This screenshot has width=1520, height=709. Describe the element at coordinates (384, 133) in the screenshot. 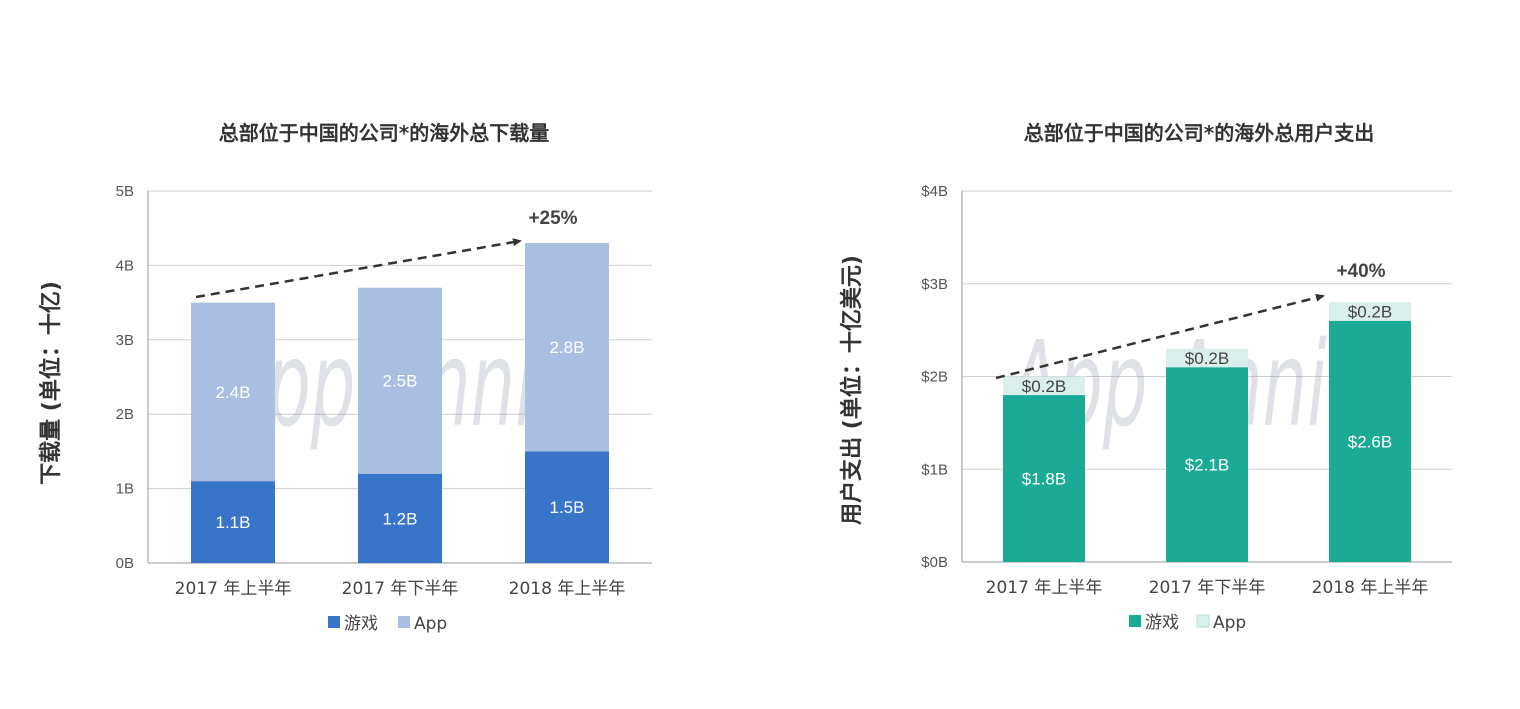

I see `chart-title: 总部位于中国的公司*的海外总下载量` at that location.